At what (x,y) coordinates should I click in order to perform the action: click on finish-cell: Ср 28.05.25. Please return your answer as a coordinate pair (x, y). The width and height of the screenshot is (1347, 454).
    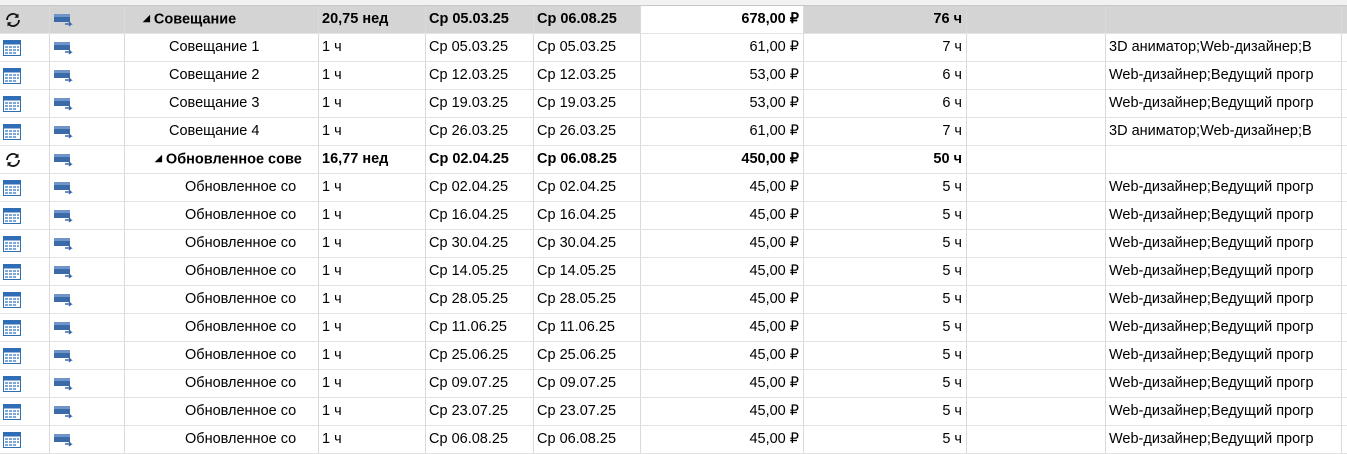
    Looking at the image, I should click on (587, 299).